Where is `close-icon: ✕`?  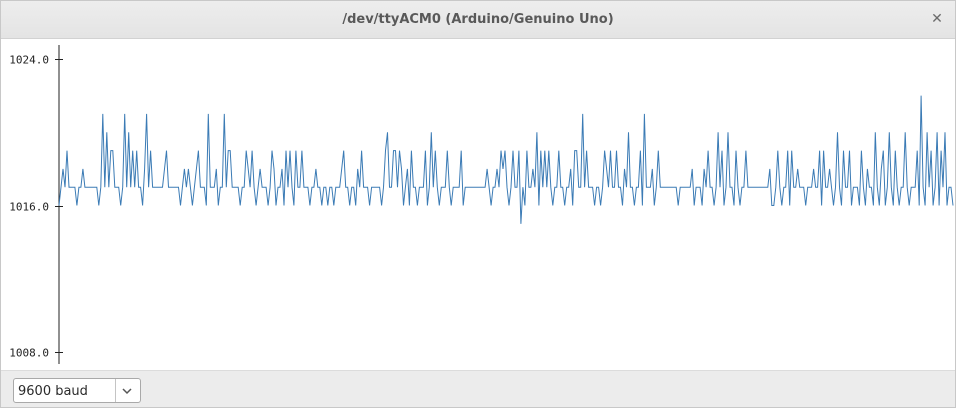 close-icon: ✕ is located at coordinates (937, 19).